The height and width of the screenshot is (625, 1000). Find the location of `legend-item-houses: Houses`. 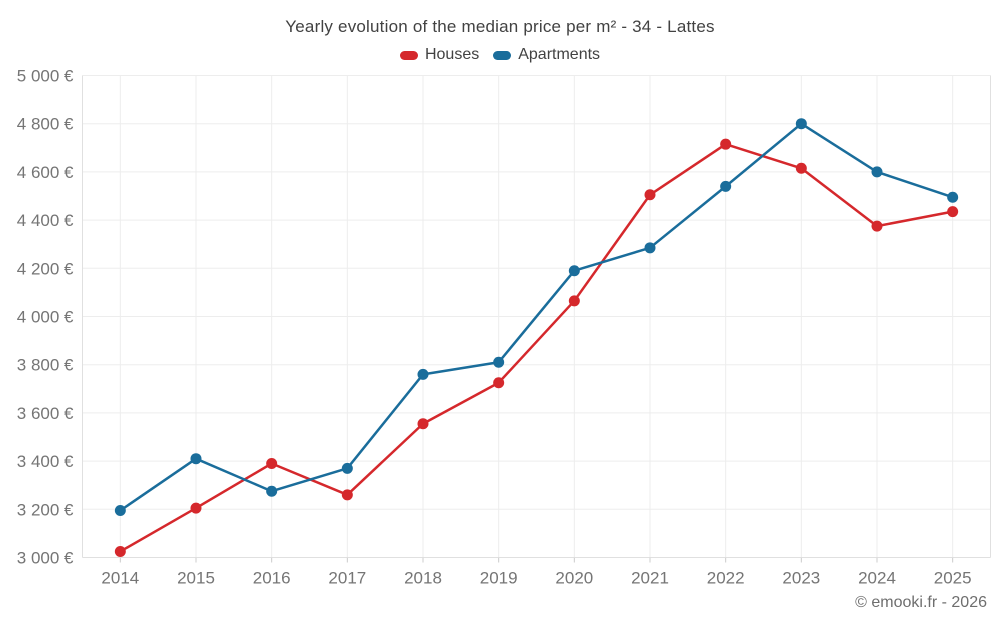

legend-item-houses: Houses is located at coordinates (439, 55).